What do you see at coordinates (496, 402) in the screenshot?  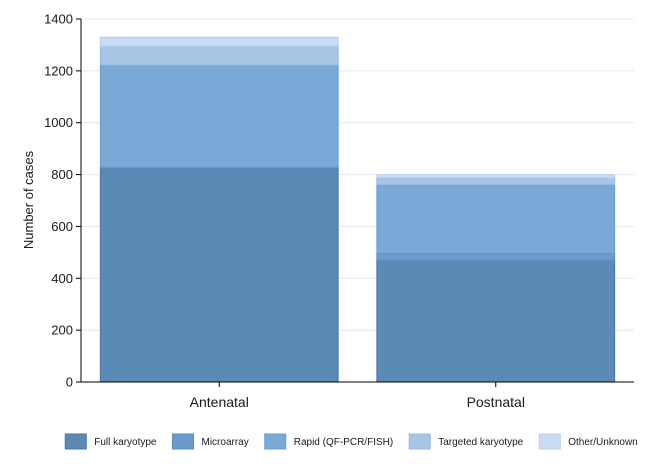 I see `x-tick-label: Postnatal` at bounding box center [496, 402].